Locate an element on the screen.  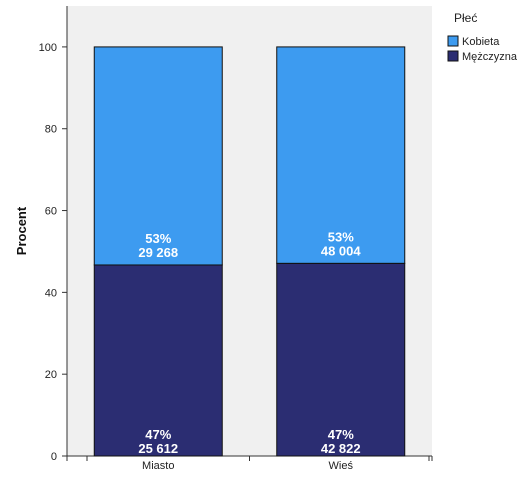
data-label-count: 42 822 is located at coordinates (341, 448).